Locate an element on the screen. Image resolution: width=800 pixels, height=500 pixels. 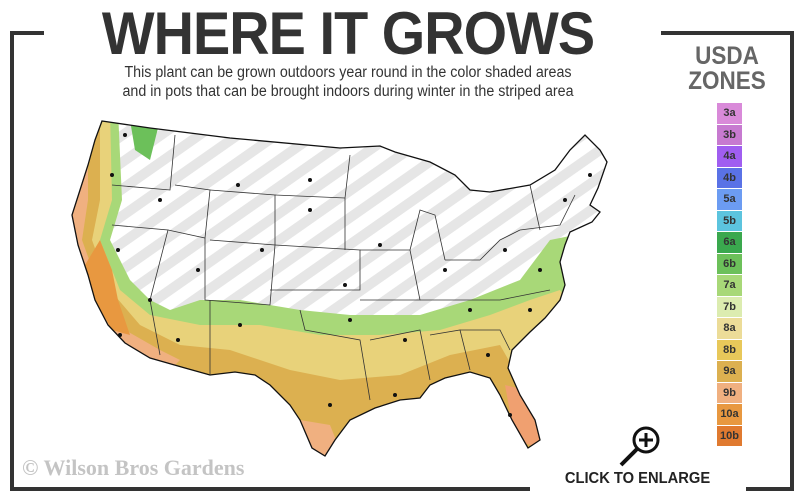
legend-zone-3b: 3b is located at coordinates (729, 134).